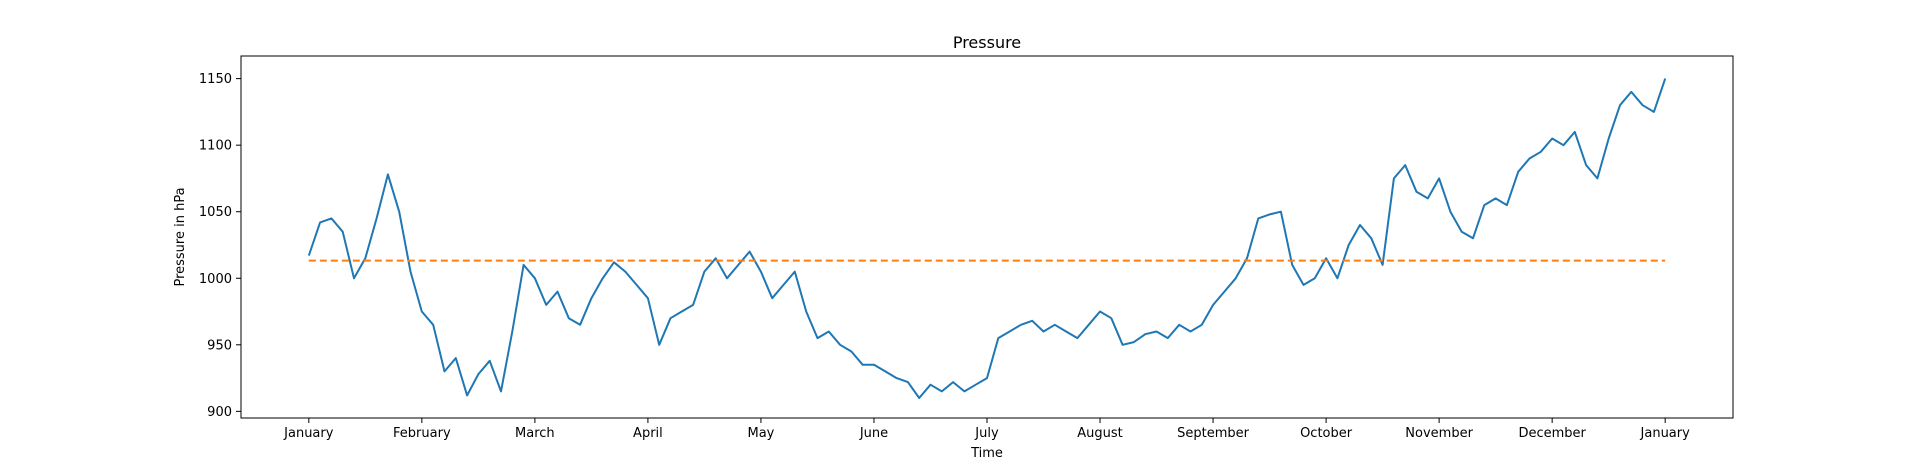  Describe the element at coordinates (219, 345) in the screenshot. I see `y-tick-label: 950` at that location.